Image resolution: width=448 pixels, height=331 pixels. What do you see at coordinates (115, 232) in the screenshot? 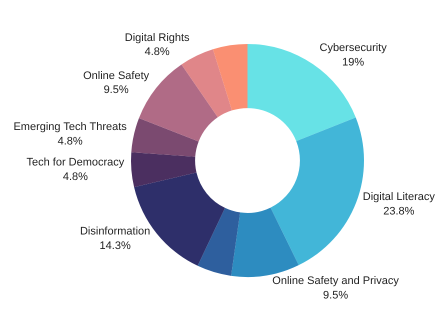
I see `slice-label: Disinformation` at bounding box center [115, 232].